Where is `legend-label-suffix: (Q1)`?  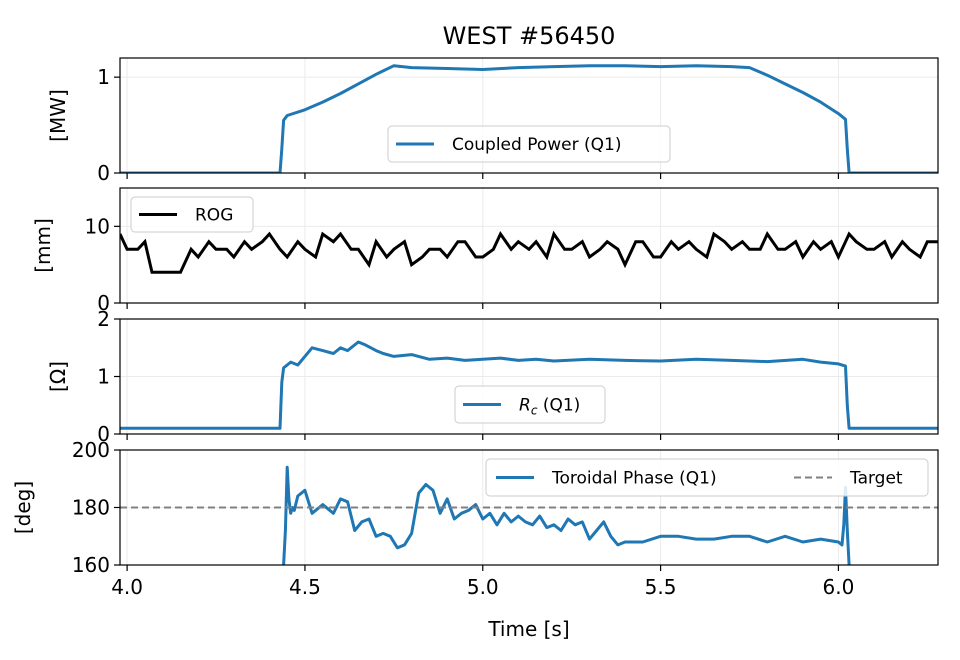
legend-label-suffix: (Q1) is located at coordinates (558, 406).